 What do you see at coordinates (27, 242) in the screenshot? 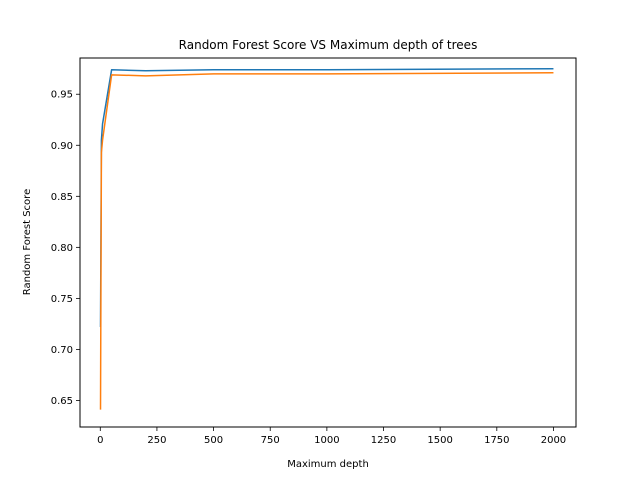
I see `y-axis-label: Random Forest Score` at bounding box center [27, 242].